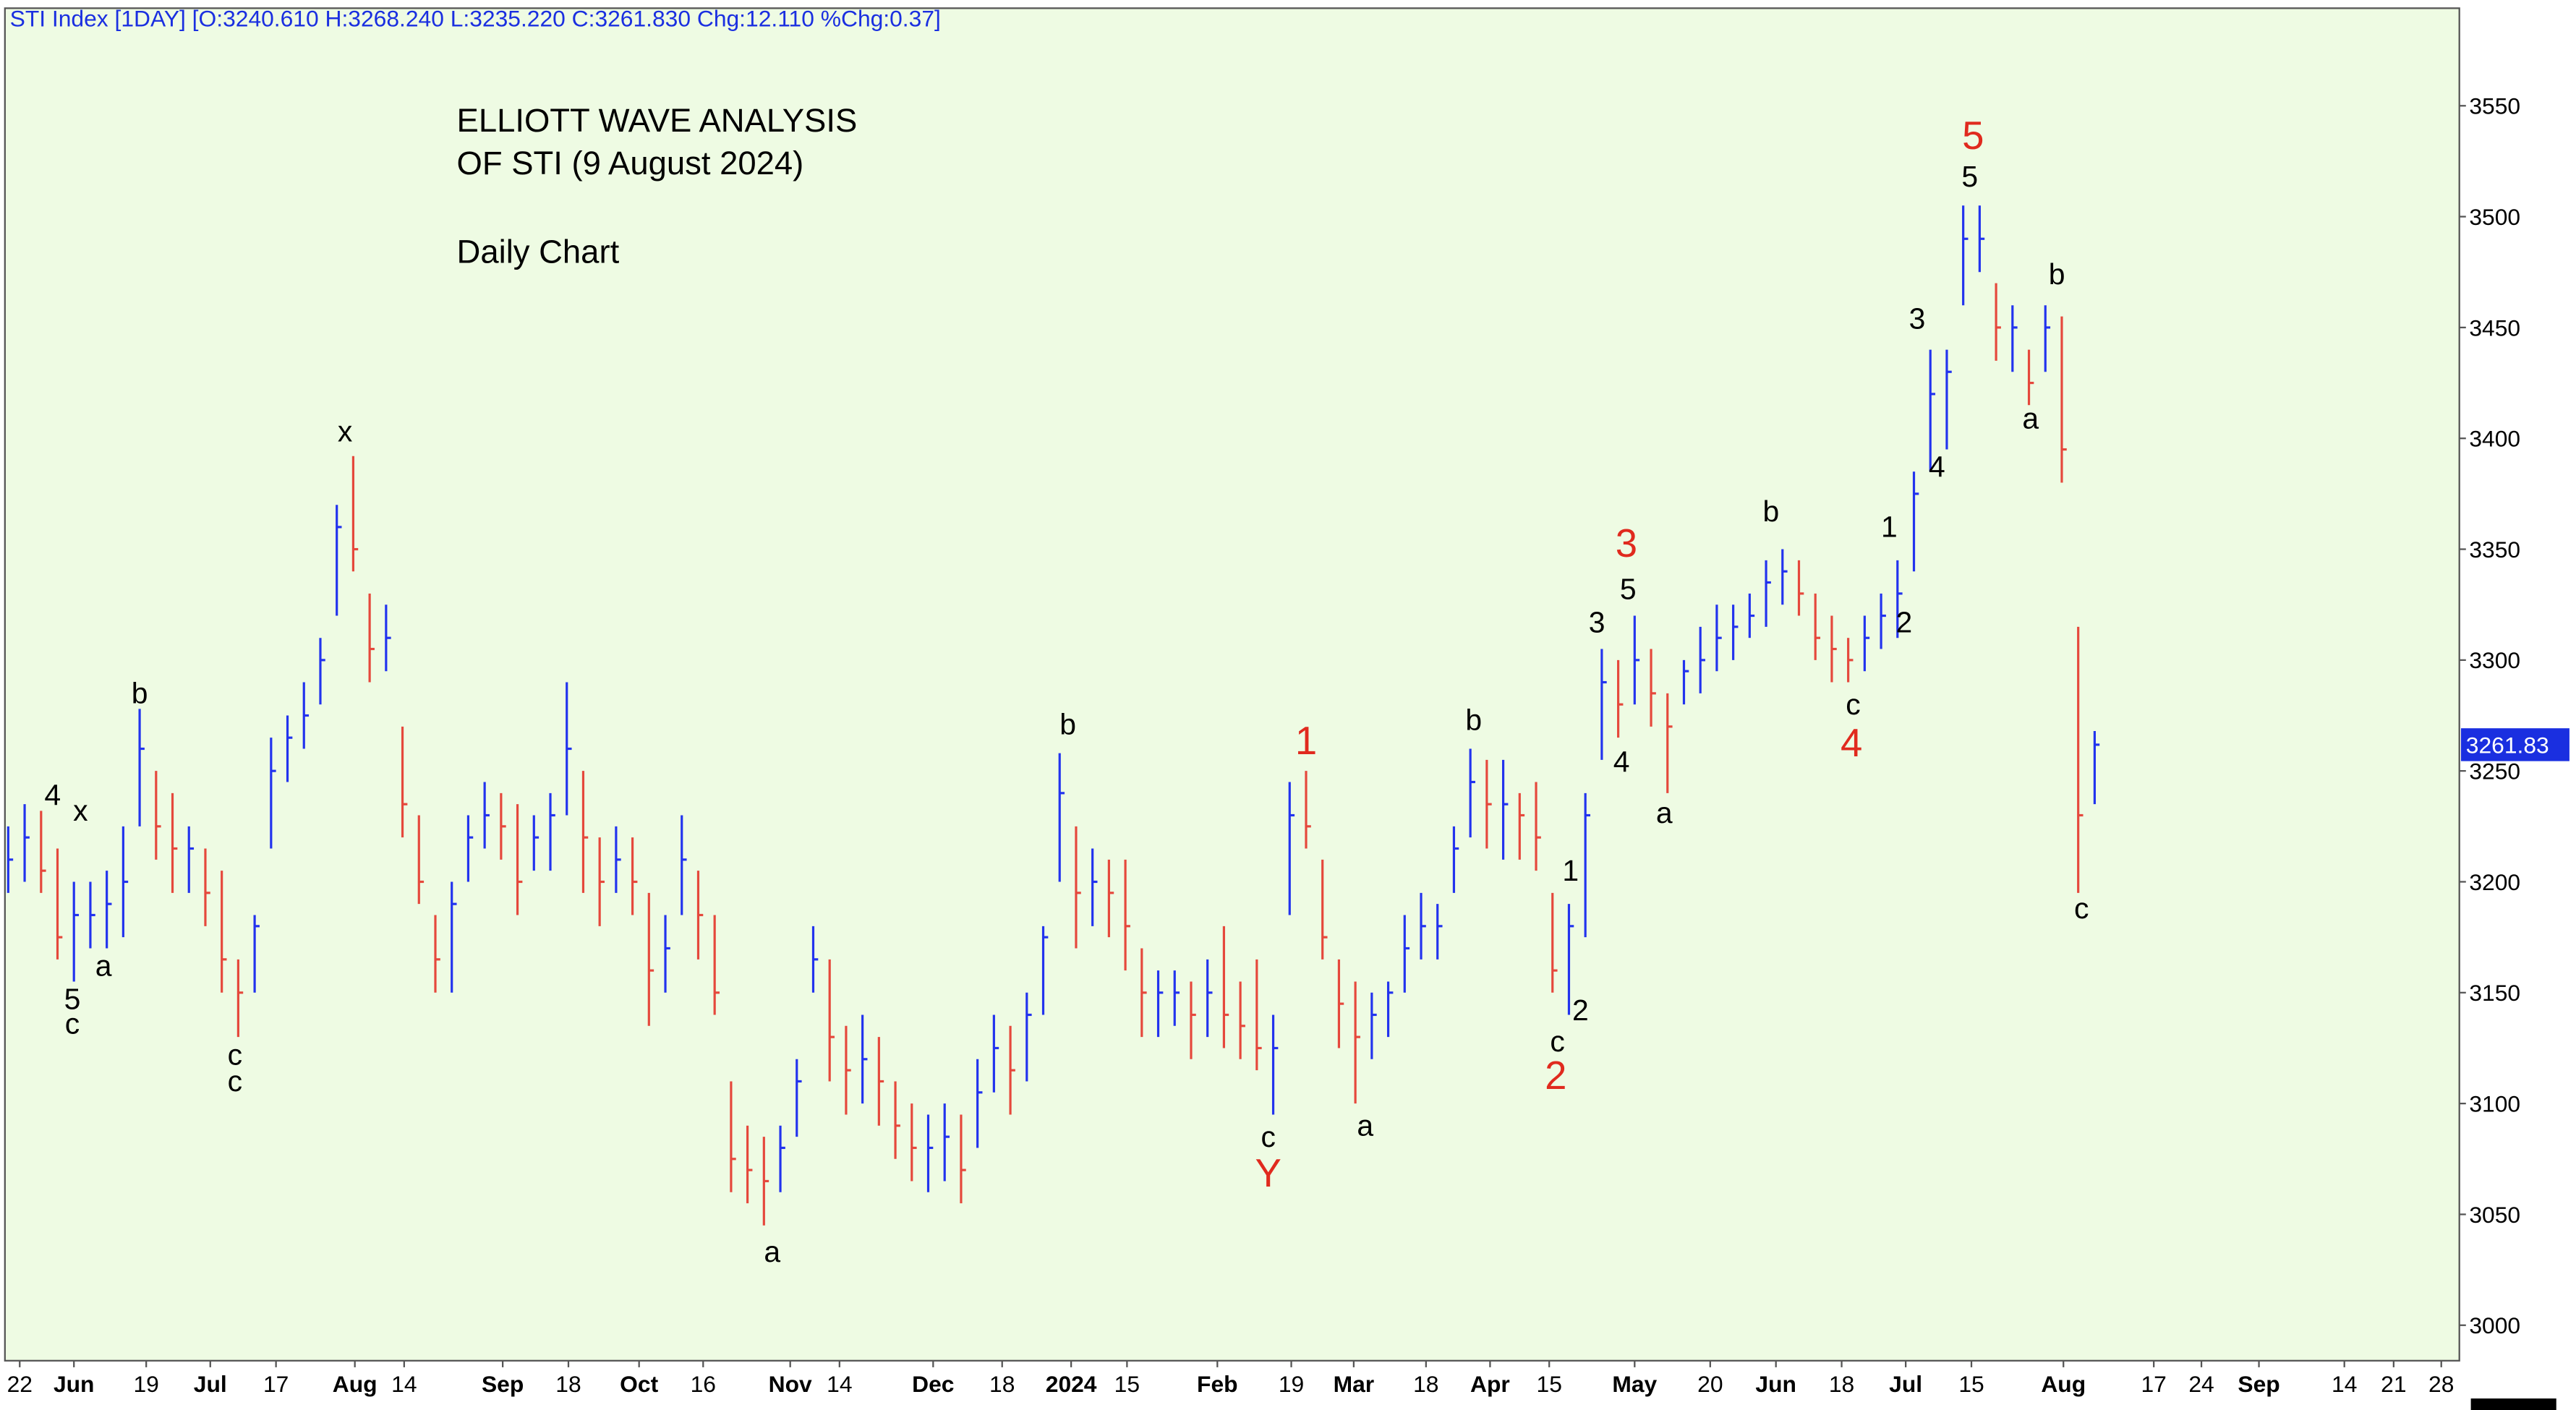  What do you see at coordinates (2513, 1404) in the screenshot?
I see `scroll-marker` at bounding box center [2513, 1404].